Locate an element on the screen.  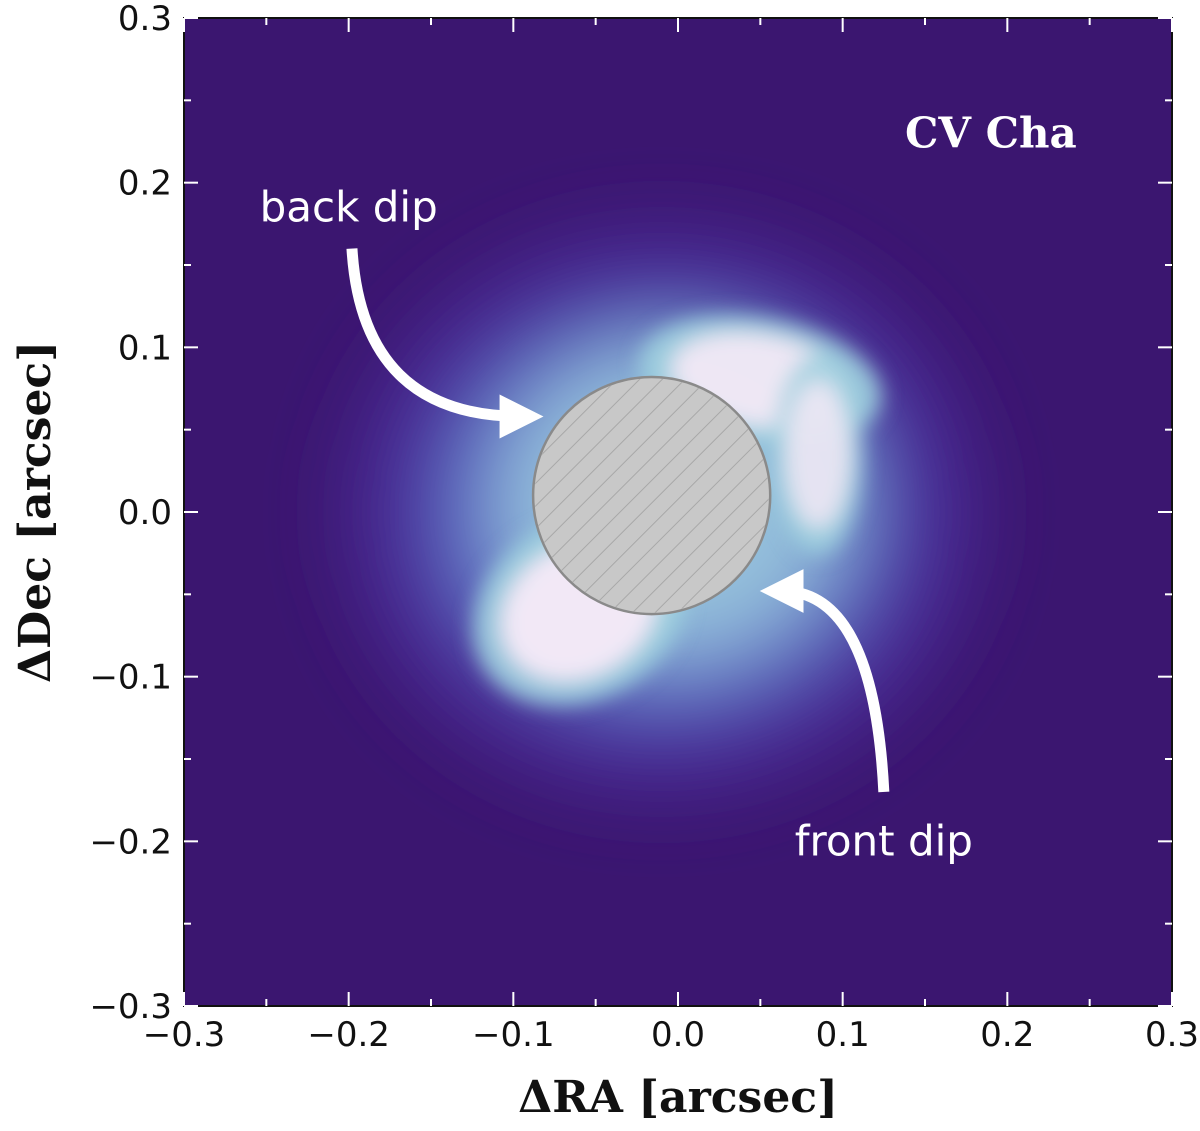
x-tick-labels: −0.3 −0.2 −0.1 0.0 0.1 0.2 0.3 is located at coordinates (671, 1035).